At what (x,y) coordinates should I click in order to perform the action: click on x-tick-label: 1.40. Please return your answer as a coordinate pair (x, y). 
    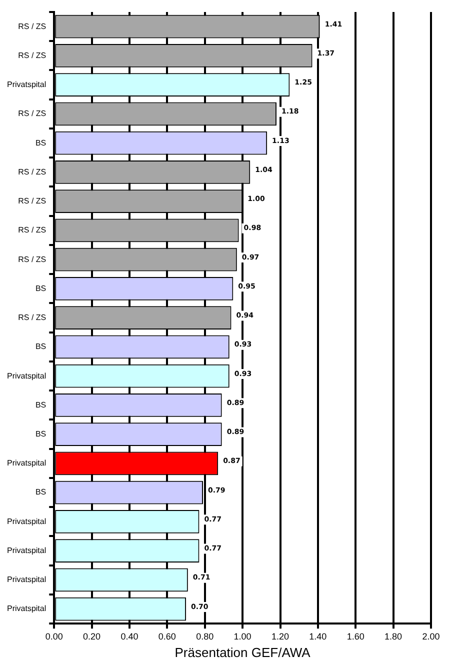
    Looking at the image, I should click on (318, 636).